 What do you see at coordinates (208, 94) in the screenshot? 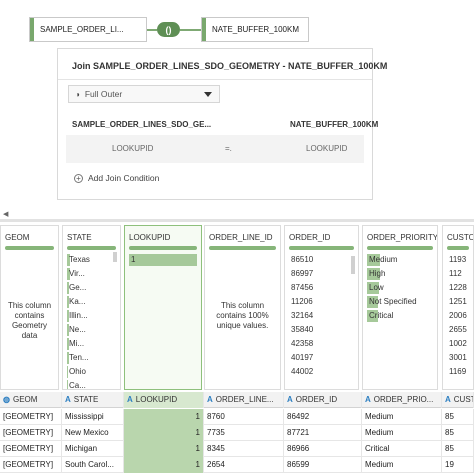
I see `chevron-down-icon` at bounding box center [208, 94].